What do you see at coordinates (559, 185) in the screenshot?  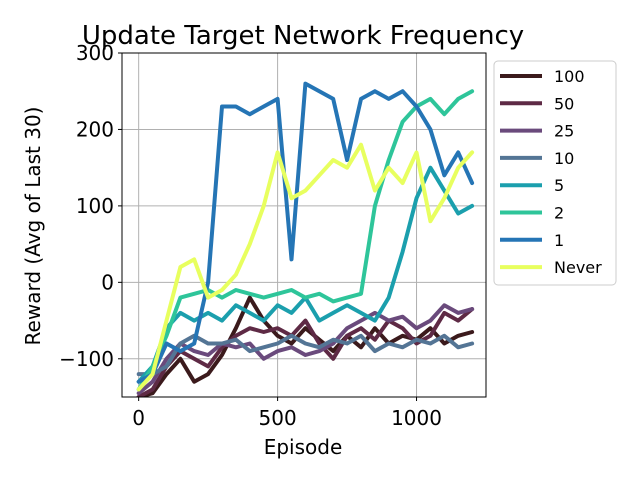 I see `legend-label-5: 5` at bounding box center [559, 185].